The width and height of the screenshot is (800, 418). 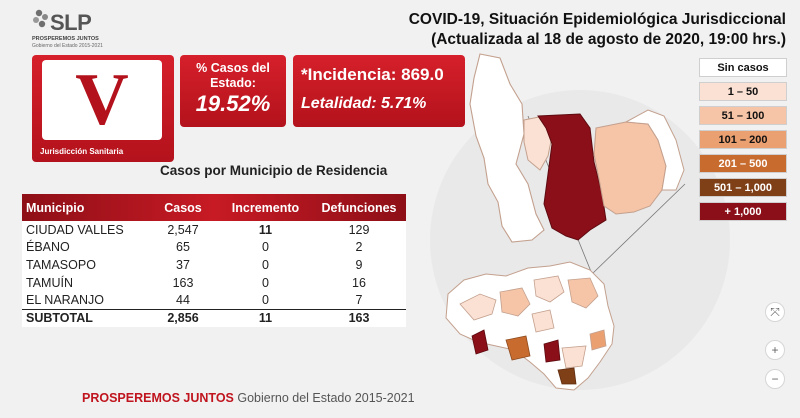 I want to click on zoom-in-button: +, so click(x=775, y=350).